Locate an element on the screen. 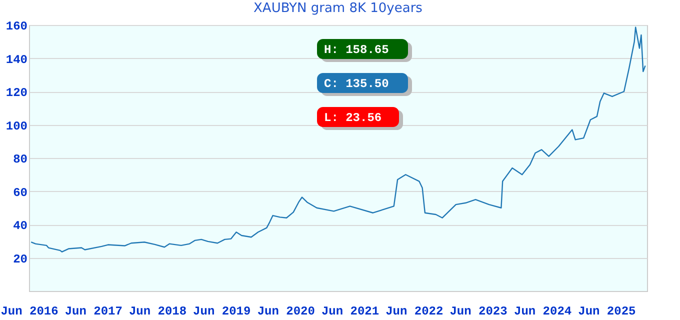  x-tick-label: Jun 2020 is located at coordinates (286, 311).